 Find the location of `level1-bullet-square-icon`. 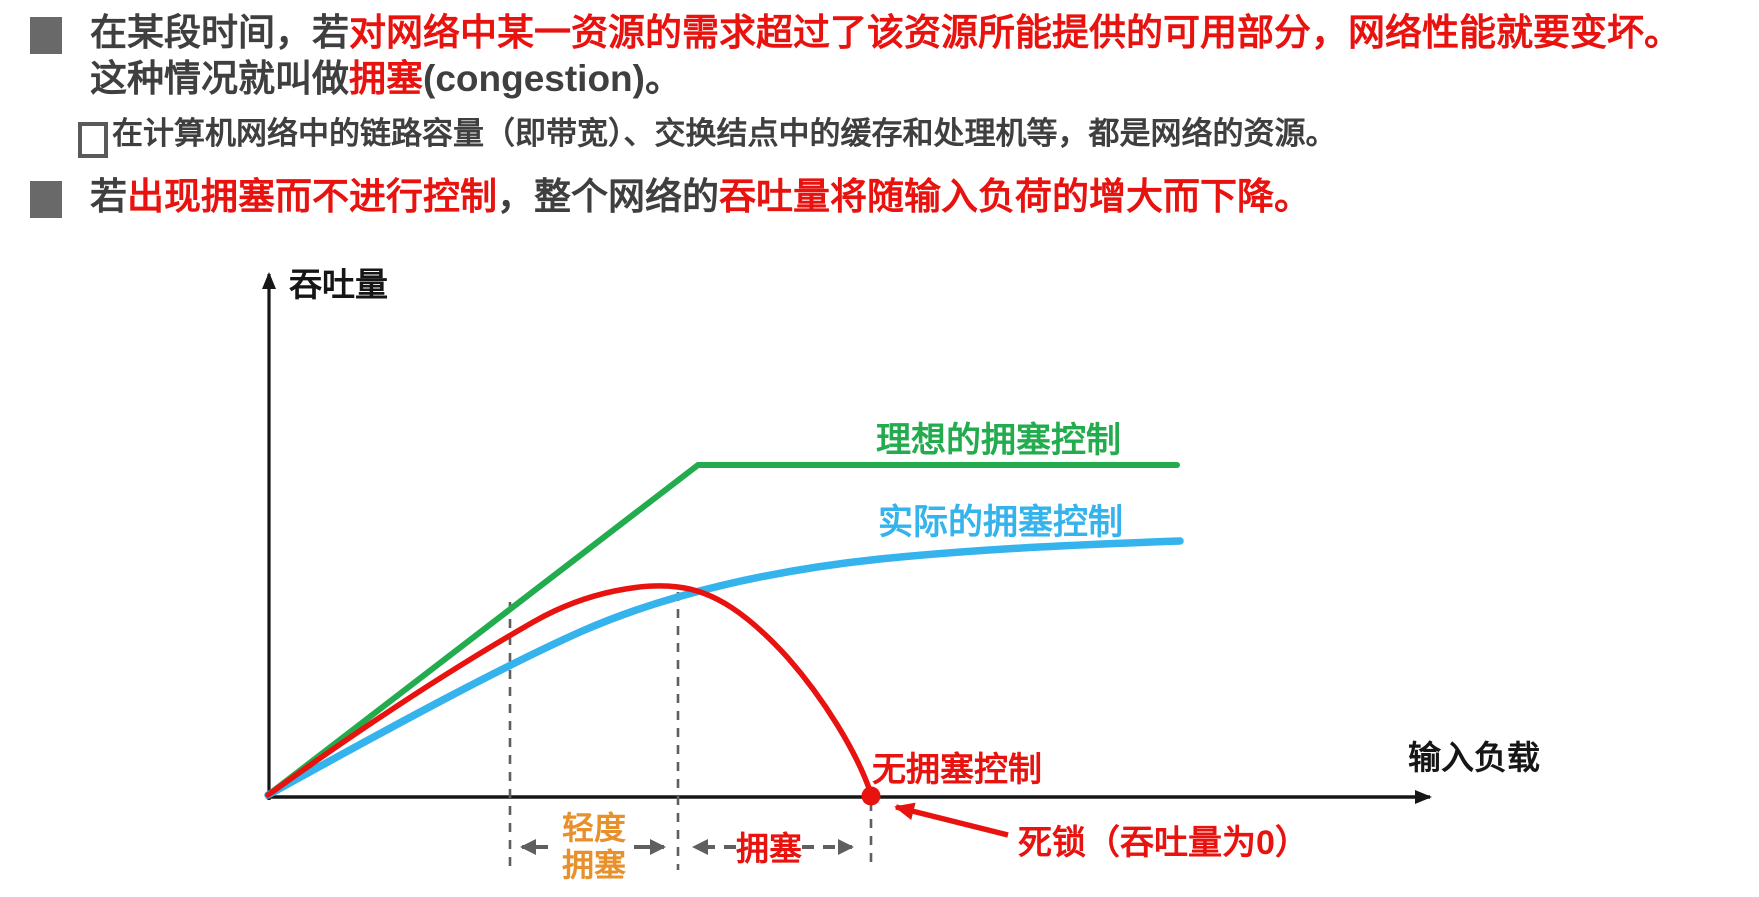

level1-bullet-square-icon is located at coordinates (46, 35).